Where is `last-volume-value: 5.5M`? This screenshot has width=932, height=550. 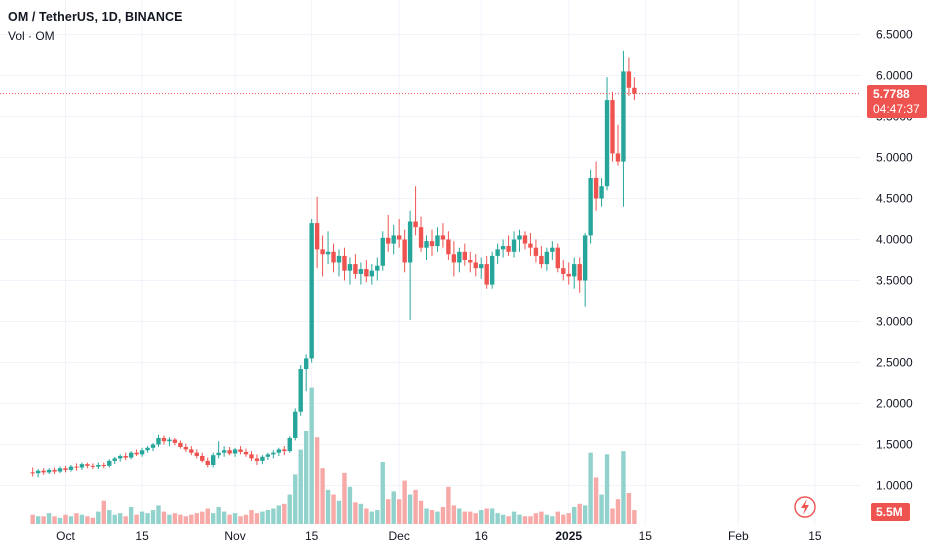 last-volume-value: 5.5M is located at coordinates (889, 512).